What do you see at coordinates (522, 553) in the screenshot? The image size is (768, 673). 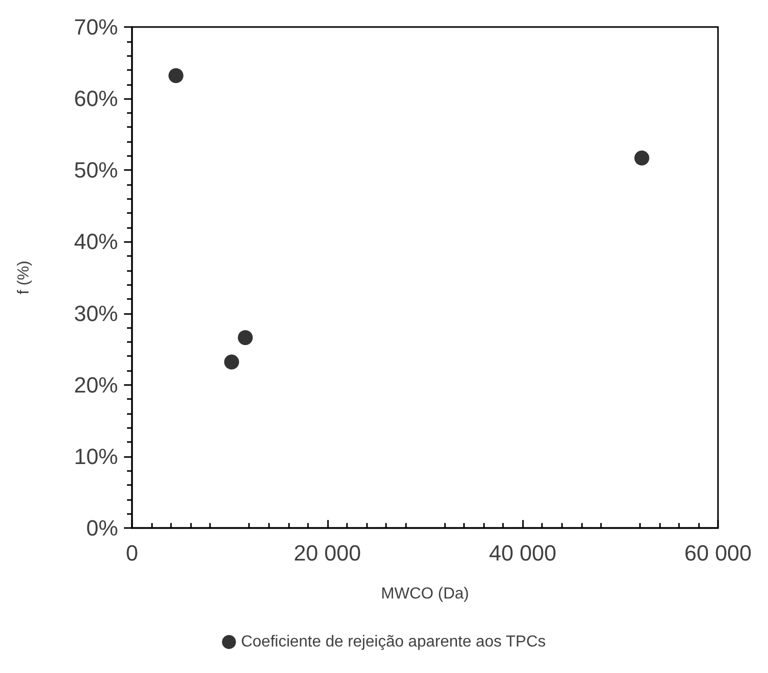 I see `x-tick-label: 40 000` at bounding box center [522, 553].